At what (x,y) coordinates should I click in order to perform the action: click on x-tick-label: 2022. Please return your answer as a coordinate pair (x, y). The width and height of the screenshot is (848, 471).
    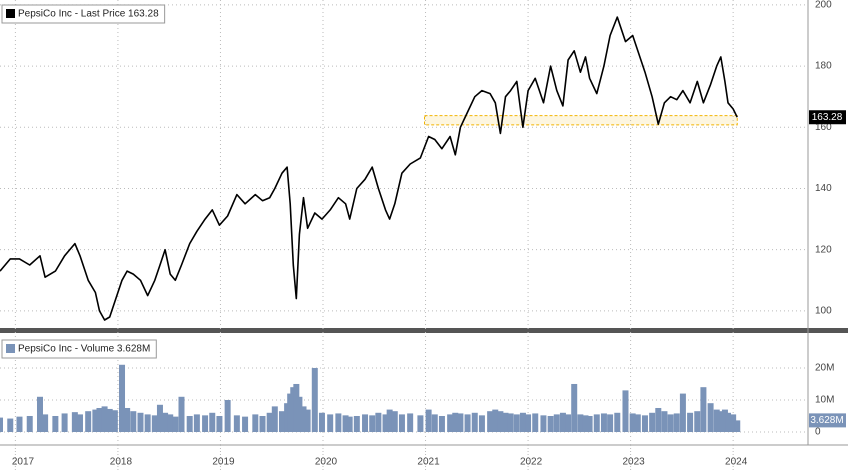
    Looking at the image, I should click on (531, 462).